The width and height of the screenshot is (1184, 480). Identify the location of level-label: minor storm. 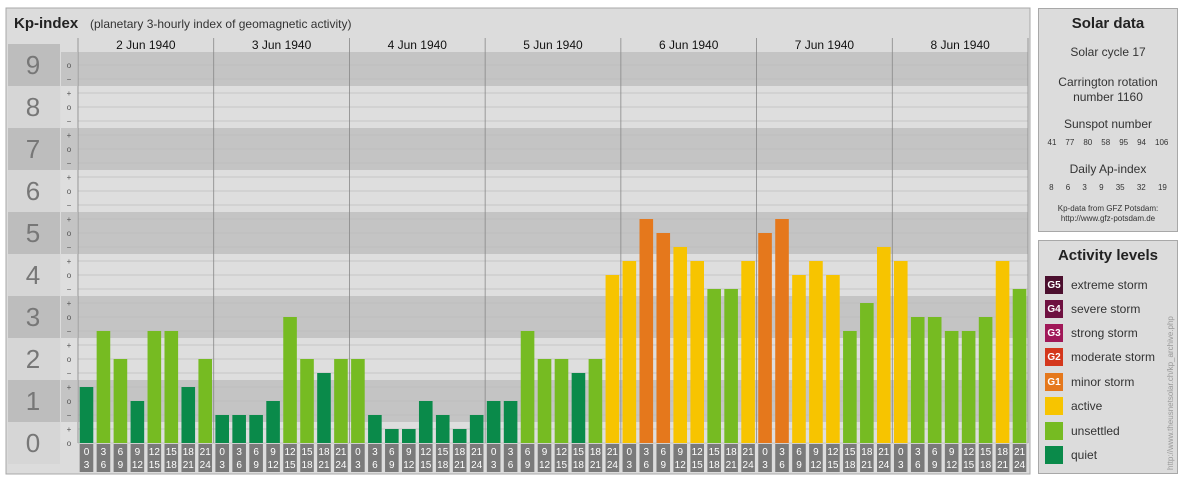
(1103, 382).